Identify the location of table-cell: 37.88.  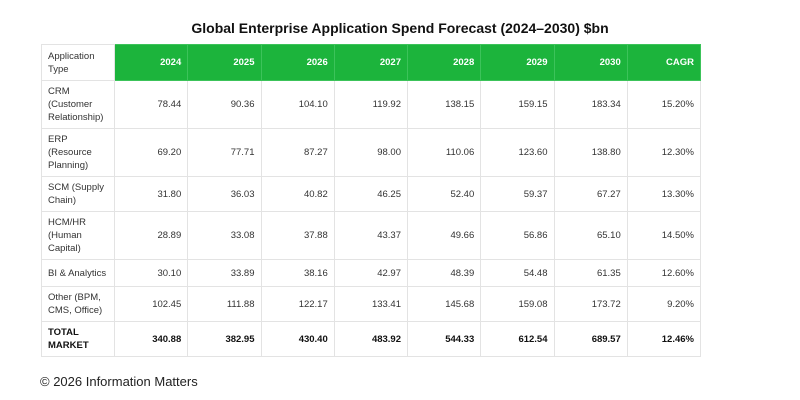
(297, 235).